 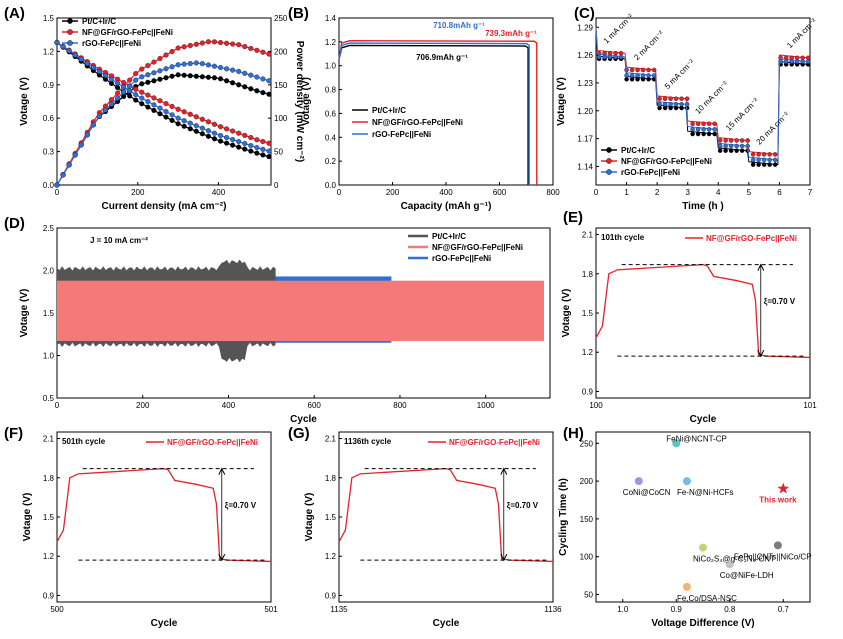 What do you see at coordinates (587, 443) in the screenshot?
I see `y-tick-label: 250` at bounding box center [587, 443].